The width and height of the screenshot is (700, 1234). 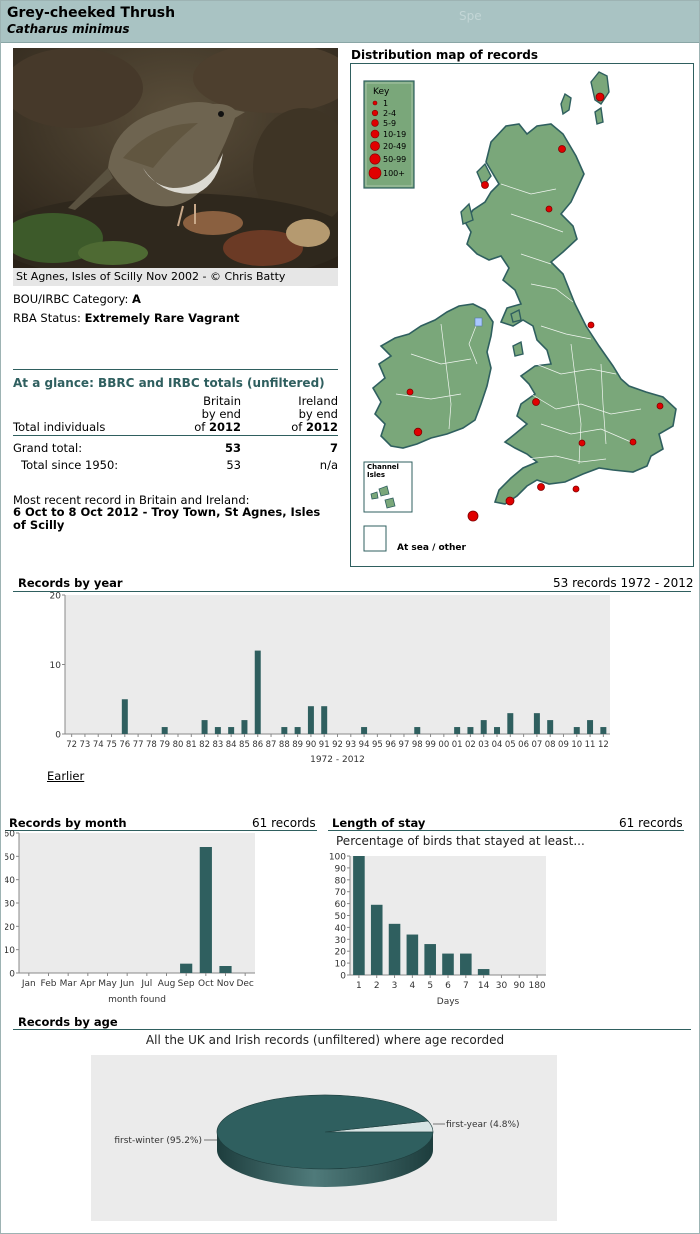 I want to click on x-axis-label: month found, so click(x=137, y=1000).